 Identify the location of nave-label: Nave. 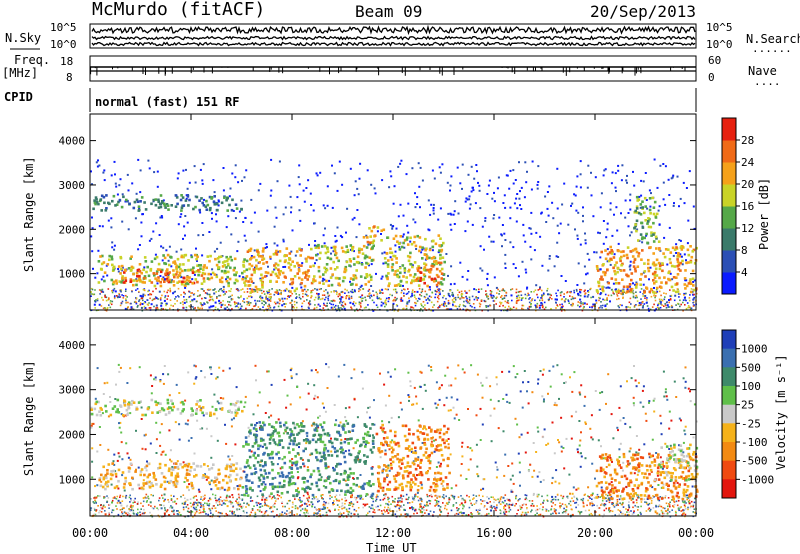
(762, 71).